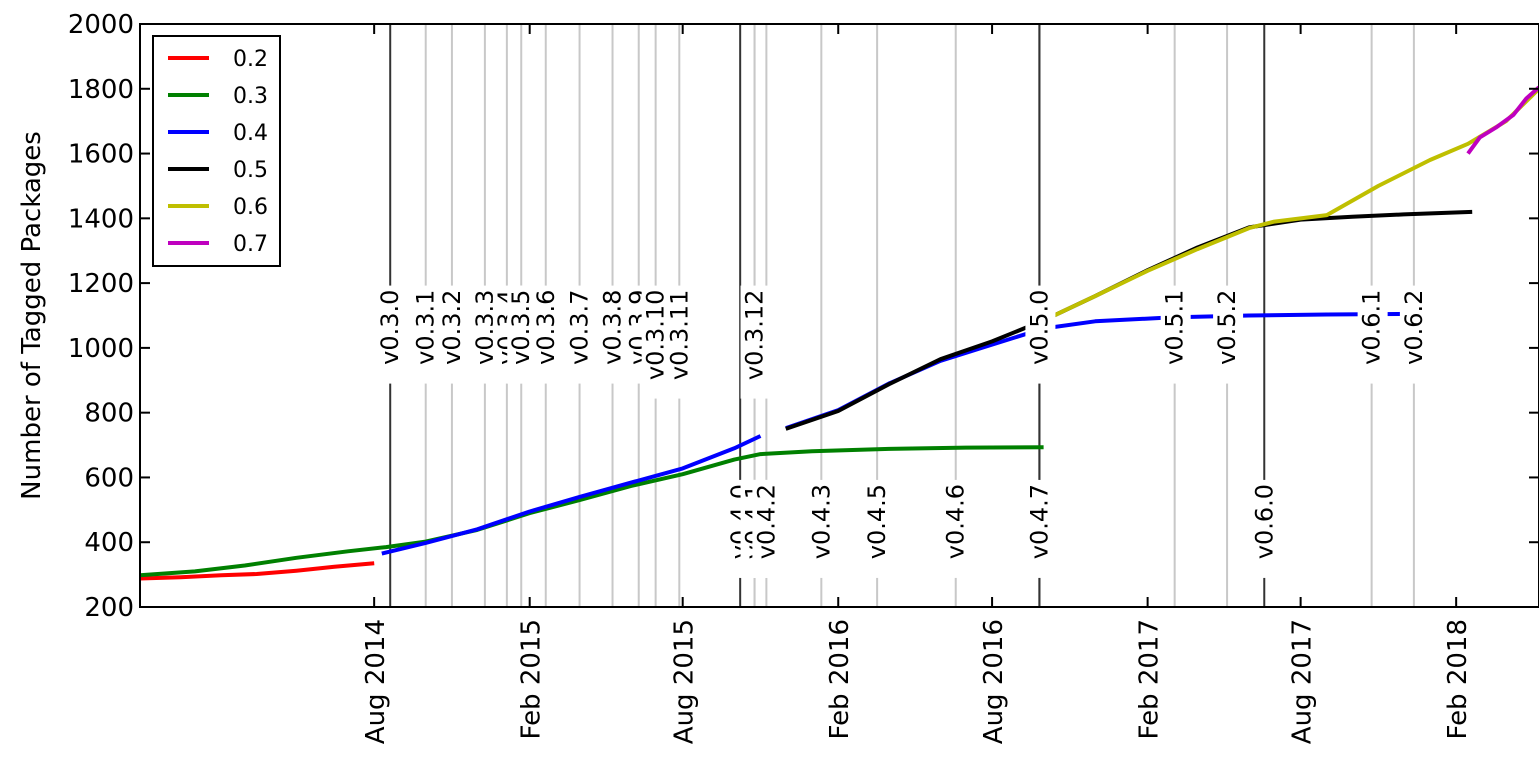  I want to click on release-label-v0.3.1: v0.3.1, so click(426, 327).